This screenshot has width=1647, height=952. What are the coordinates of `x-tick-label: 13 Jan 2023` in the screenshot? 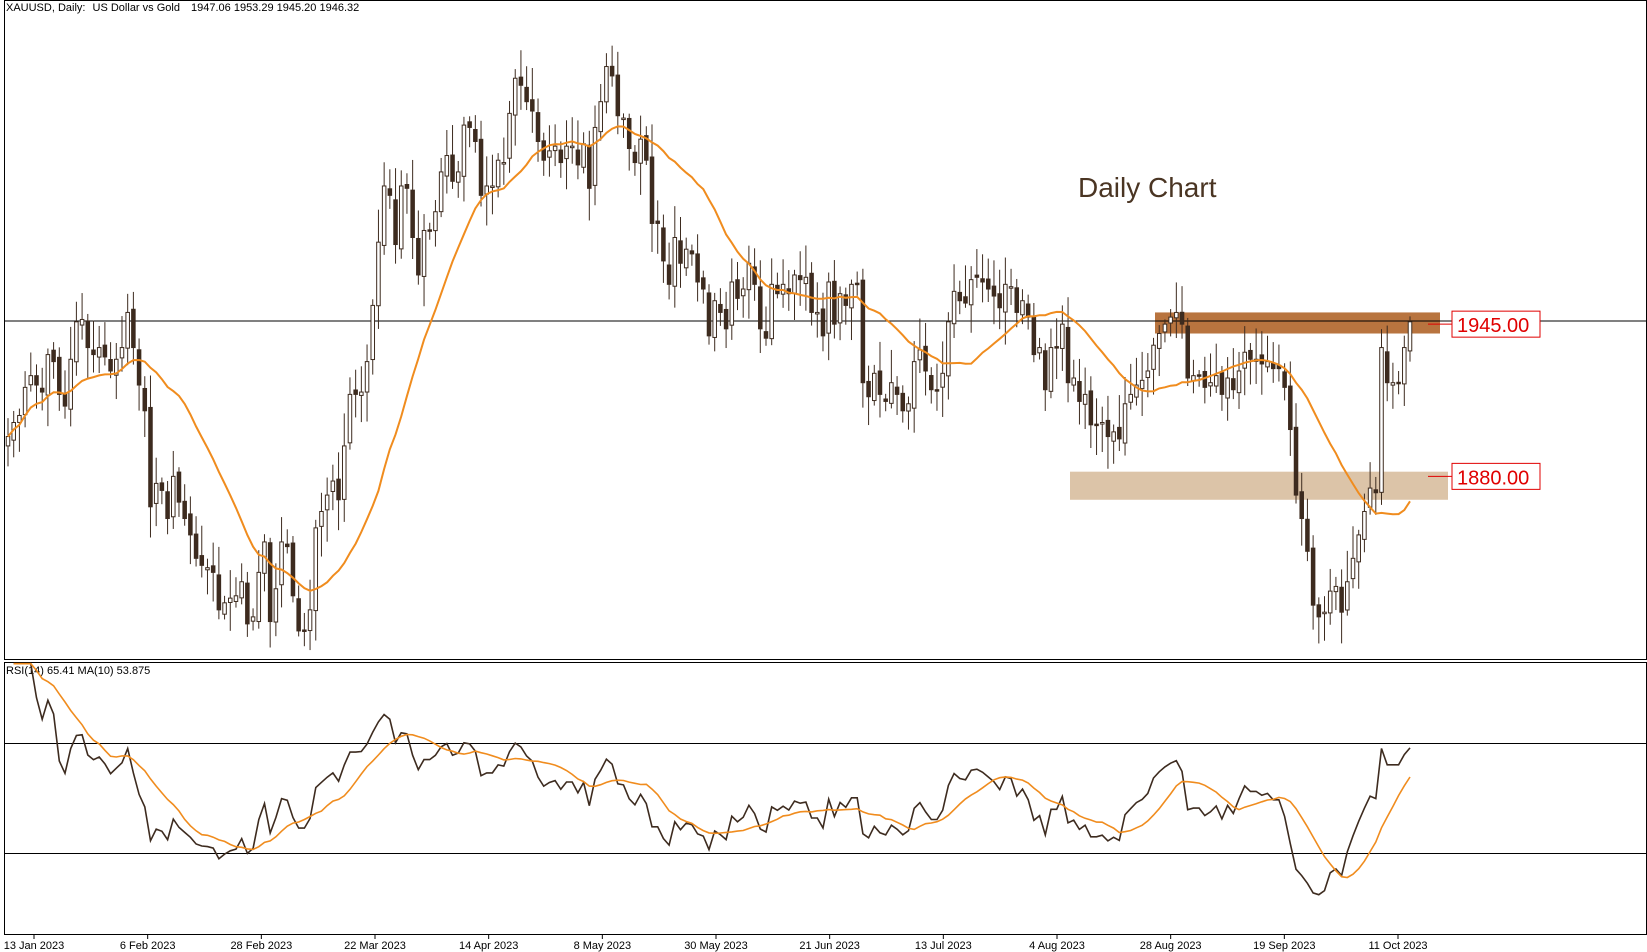 It's located at (34, 946).